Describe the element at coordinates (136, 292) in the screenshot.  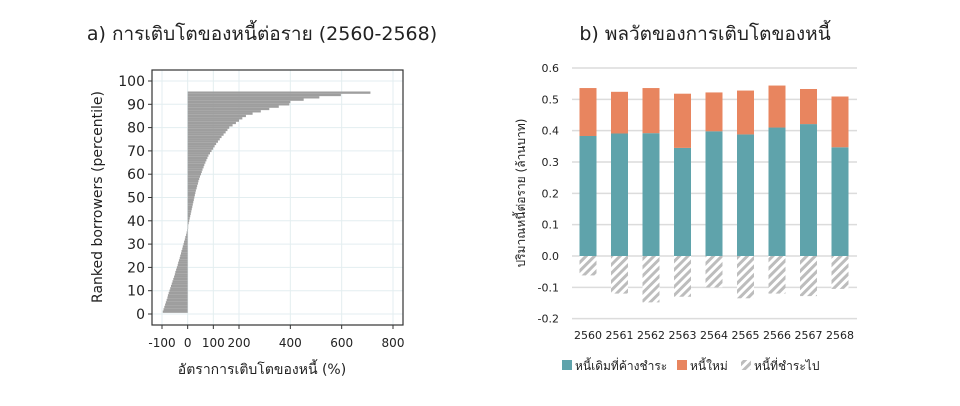
I see `y-tick-label: 10` at that location.